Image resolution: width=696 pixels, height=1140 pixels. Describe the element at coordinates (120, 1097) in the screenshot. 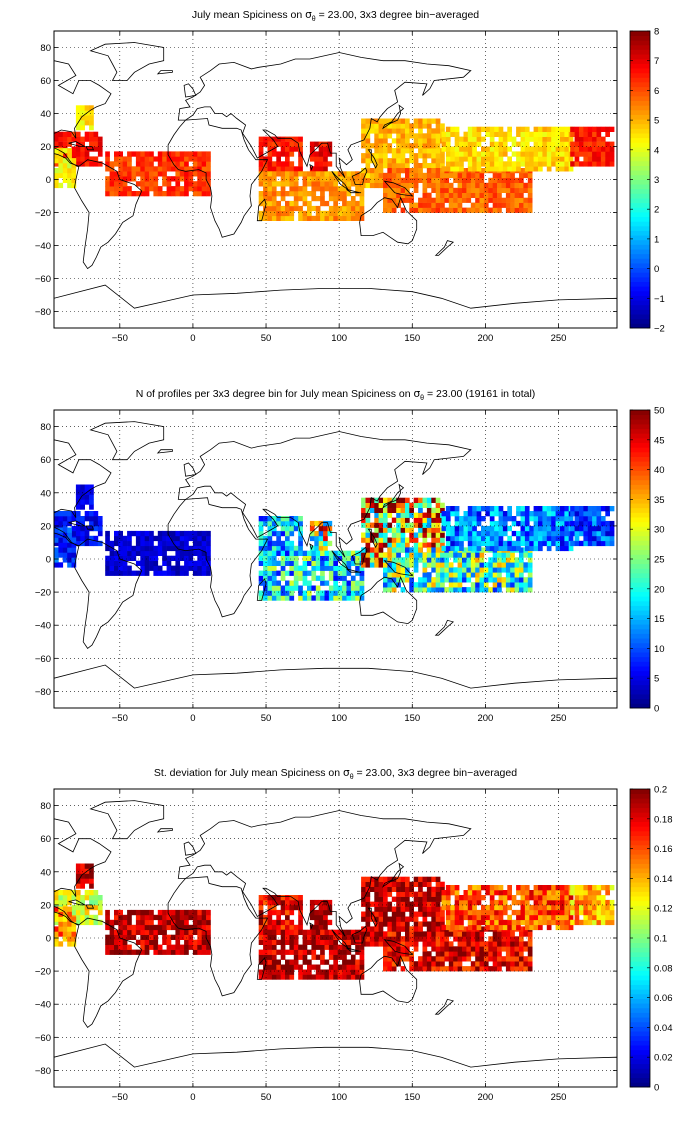

I see `x-tick-label: −50` at that location.